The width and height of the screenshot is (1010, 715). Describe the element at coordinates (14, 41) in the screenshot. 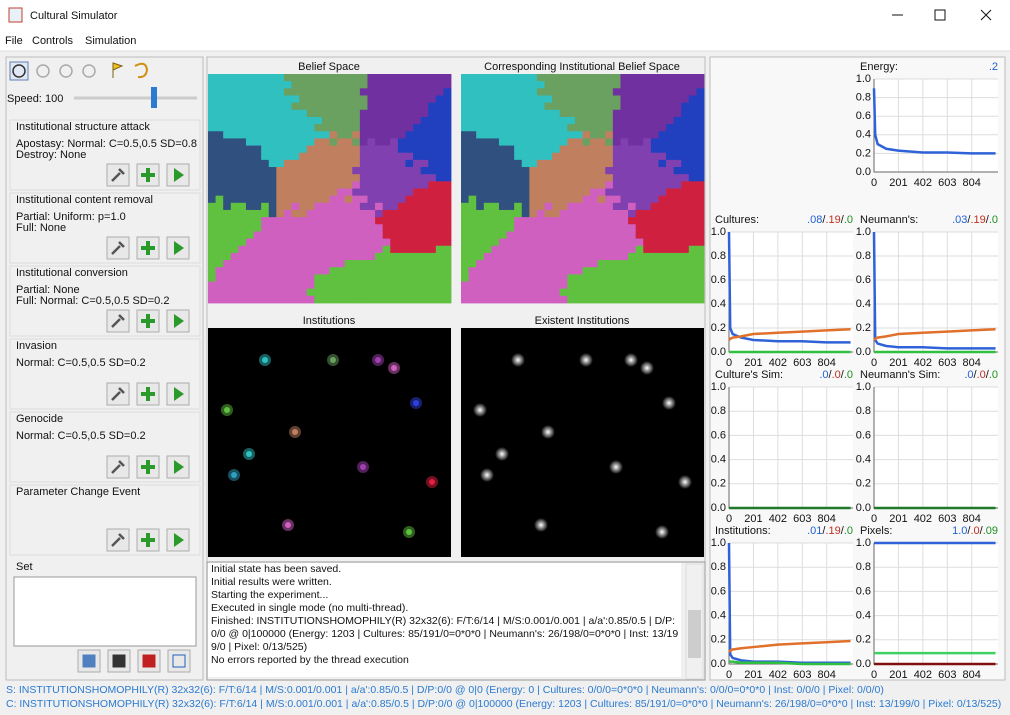

I see `menu-item: File` at that location.